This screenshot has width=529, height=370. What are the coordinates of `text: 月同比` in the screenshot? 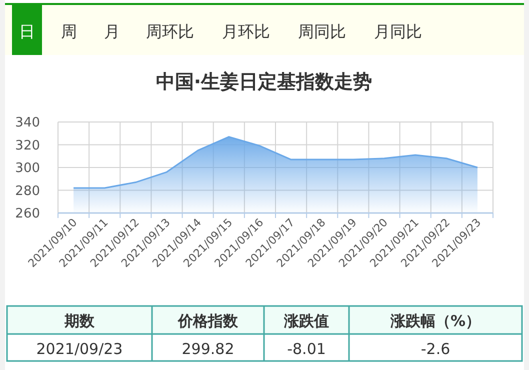 It's located at (398, 31).